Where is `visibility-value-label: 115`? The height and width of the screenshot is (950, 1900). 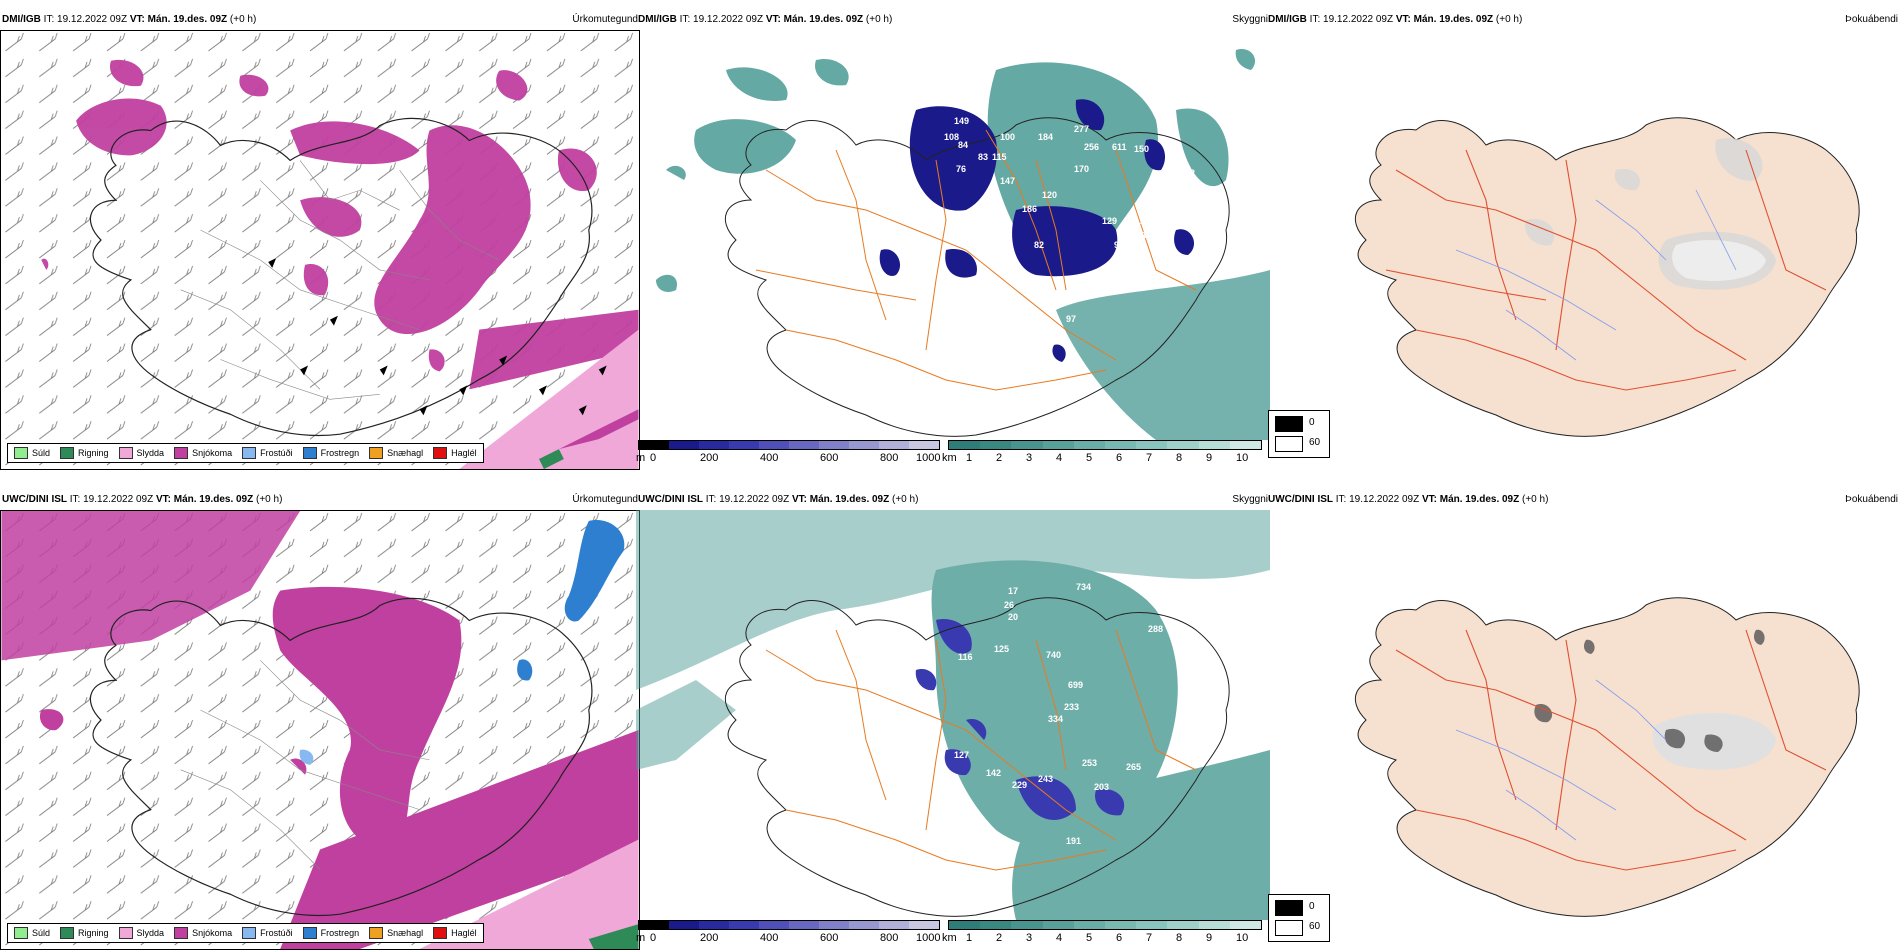 visibility-value-label: 115 is located at coordinates (999, 157).